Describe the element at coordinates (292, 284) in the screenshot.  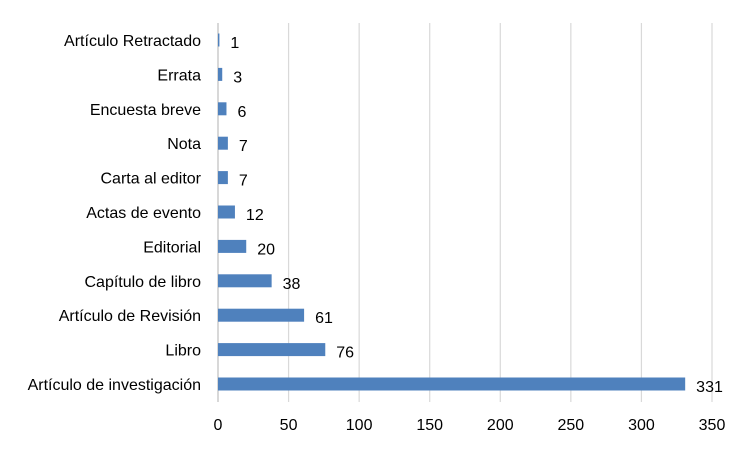
I see `data-label: 38` at that location.